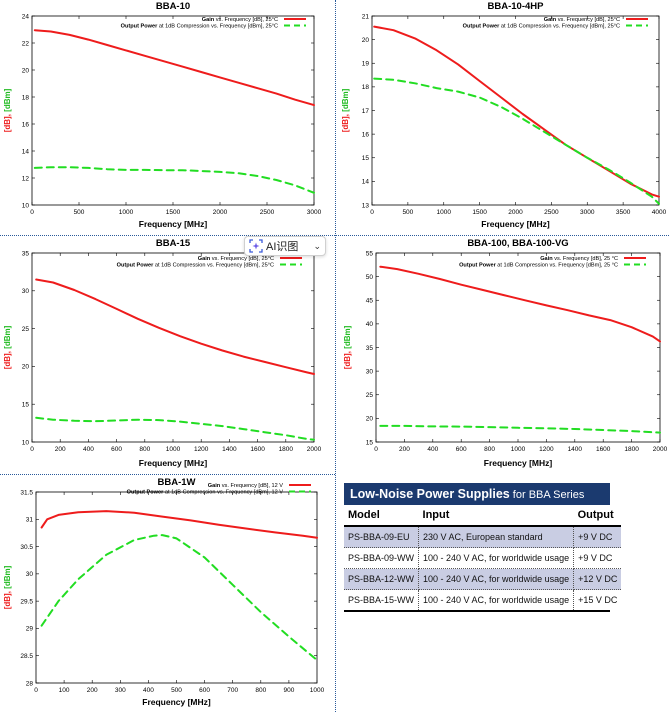 The image size is (669, 712). I want to click on x-tick-label: 900, so click(288, 690).